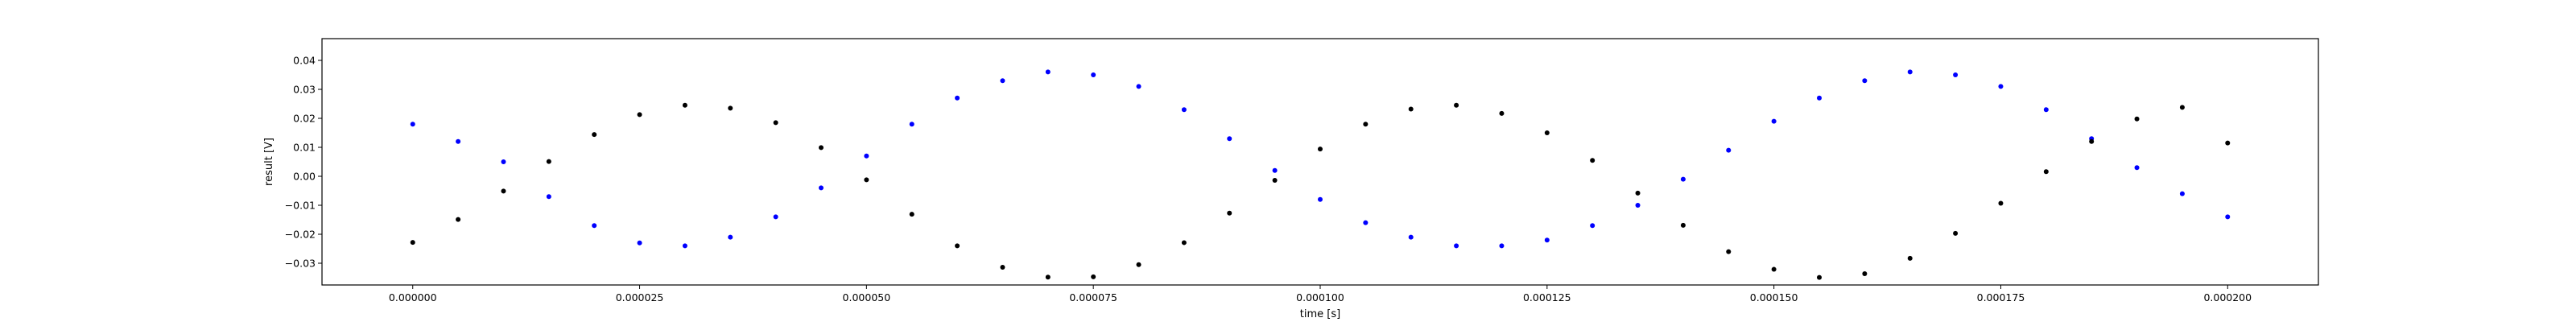  What do you see at coordinates (867, 297) in the screenshot?
I see `x-tick-label: 0.000050` at bounding box center [867, 297].